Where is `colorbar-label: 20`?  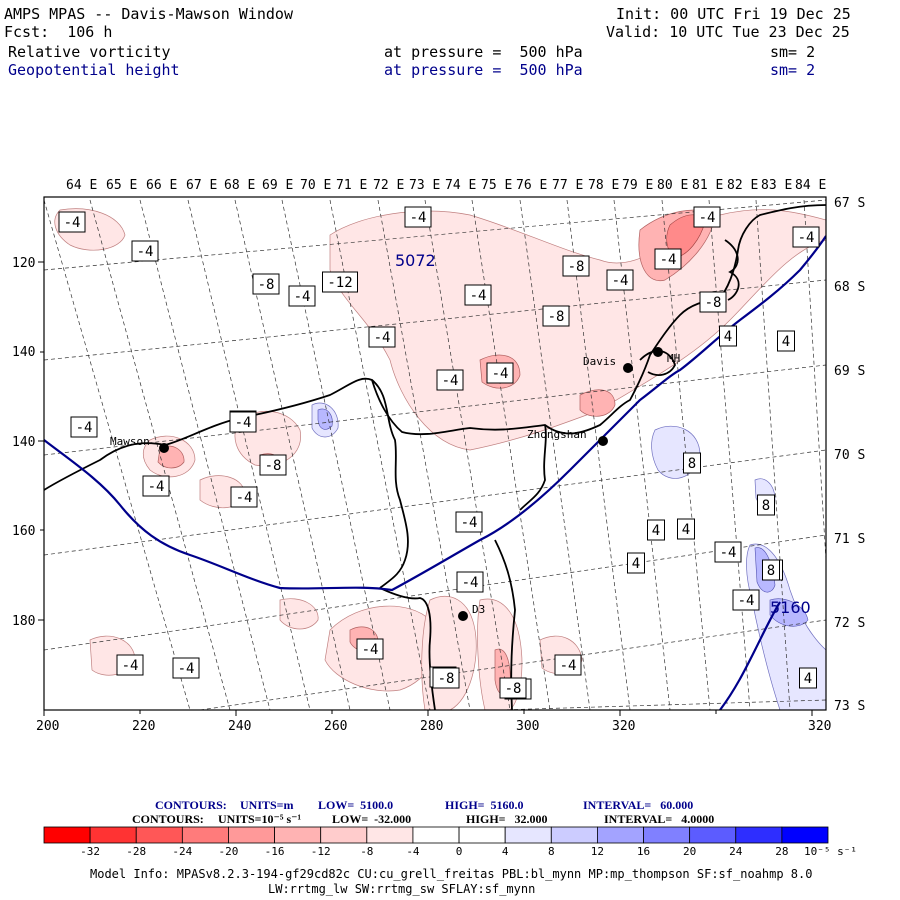 colorbar-label: 20 is located at coordinates (689, 851).